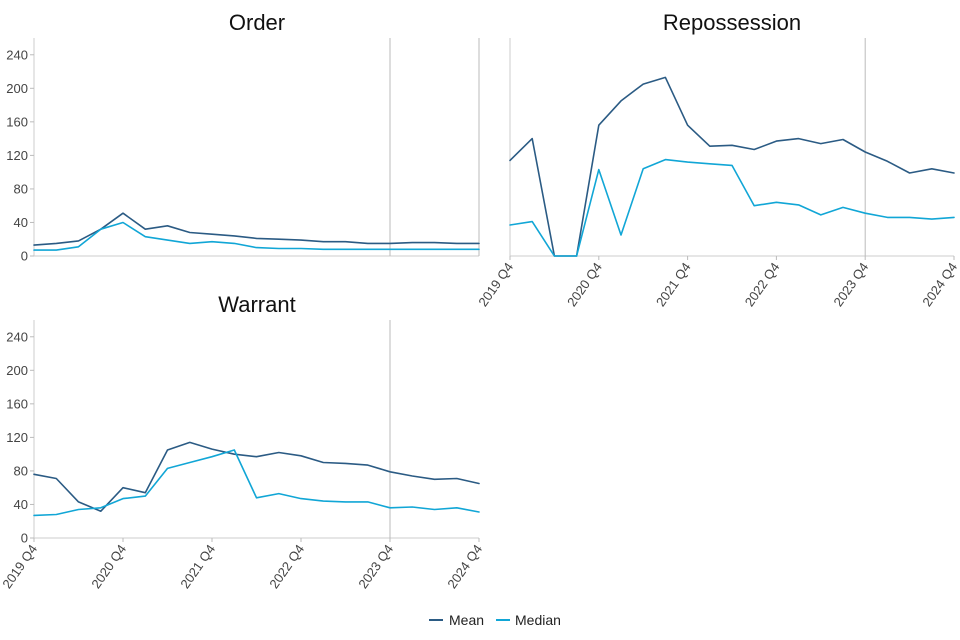  What do you see at coordinates (762, 284) in the screenshot?
I see `repossession-x-tick-label: 2022 Q4` at bounding box center [762, 284].